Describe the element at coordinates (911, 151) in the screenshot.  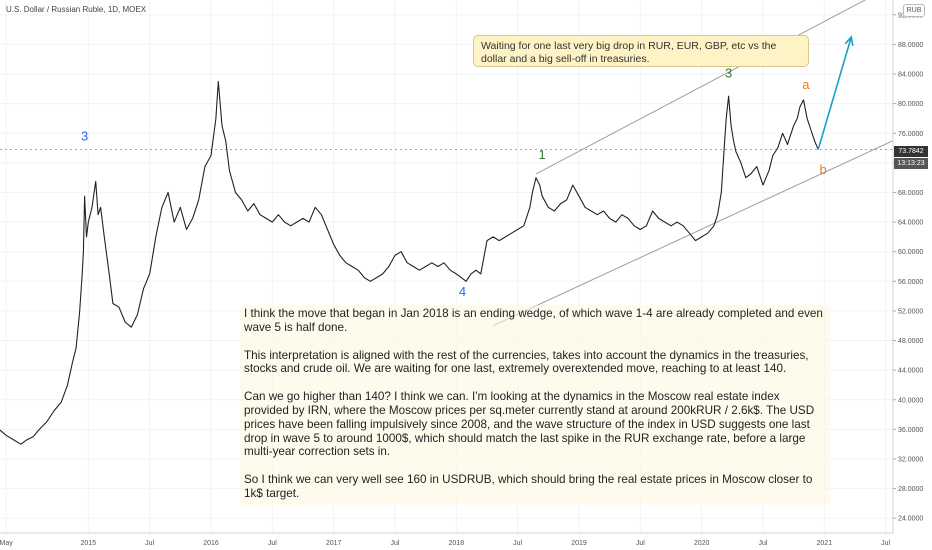
I see `price-tag: 73.7842` at that location.